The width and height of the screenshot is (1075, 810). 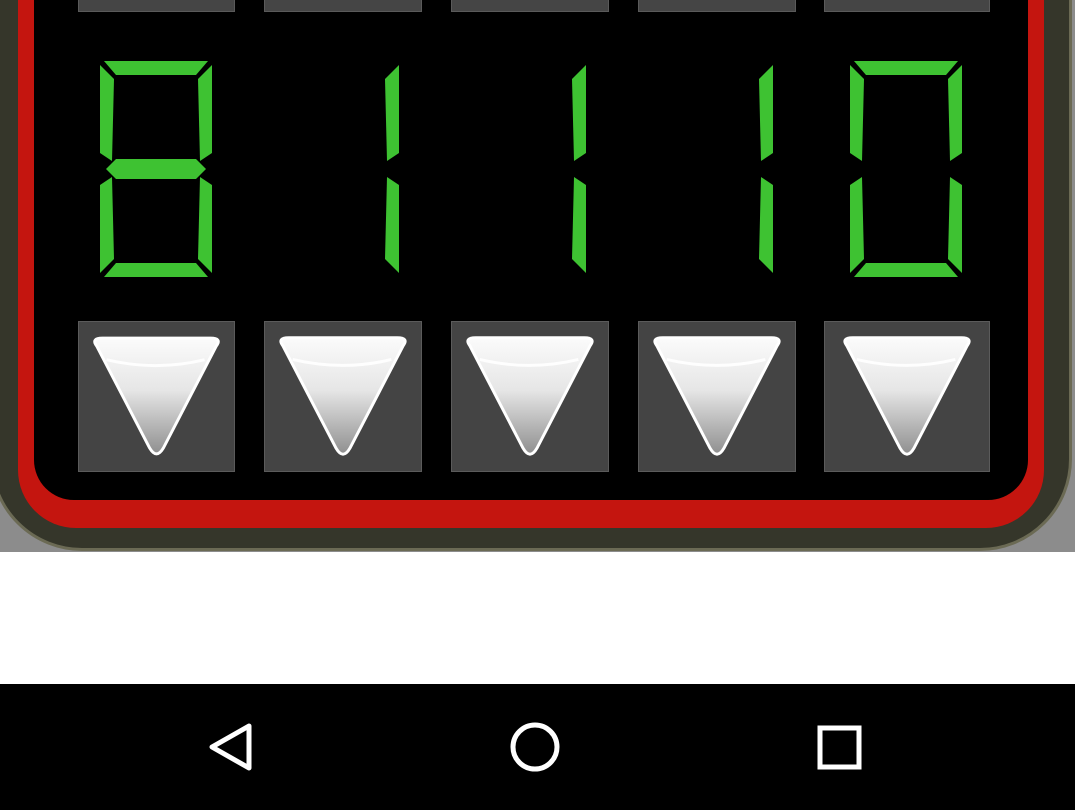 I want to click on recents-button, so click(x=839, y=747).